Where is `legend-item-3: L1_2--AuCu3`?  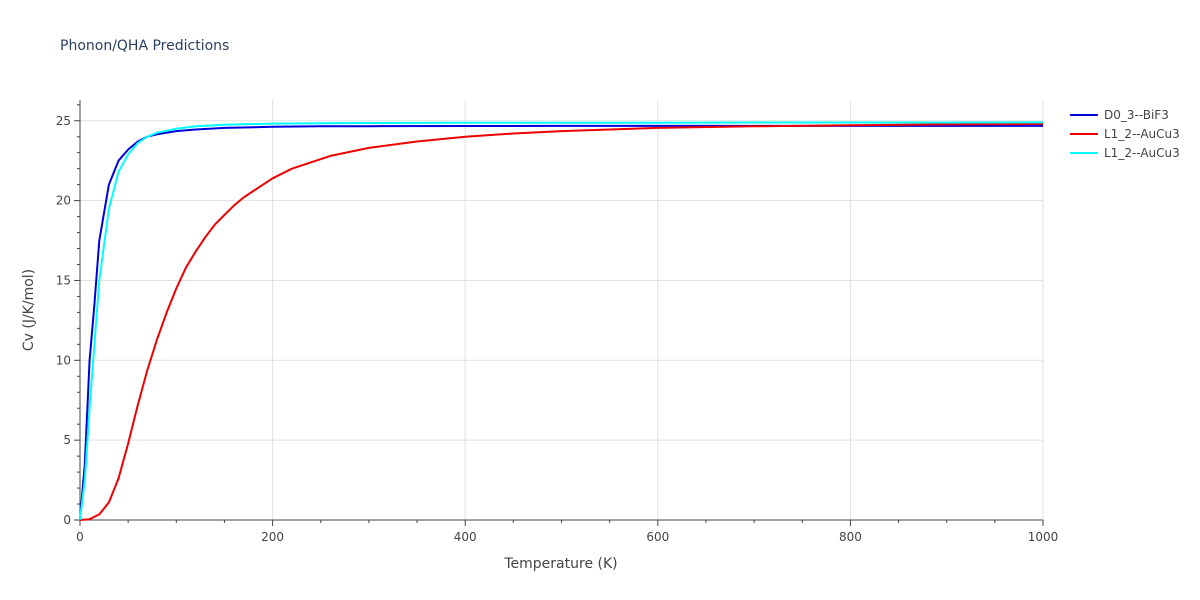 legend-item-3: L1_2--AuCu3 is located at coordinates (1125, 153).